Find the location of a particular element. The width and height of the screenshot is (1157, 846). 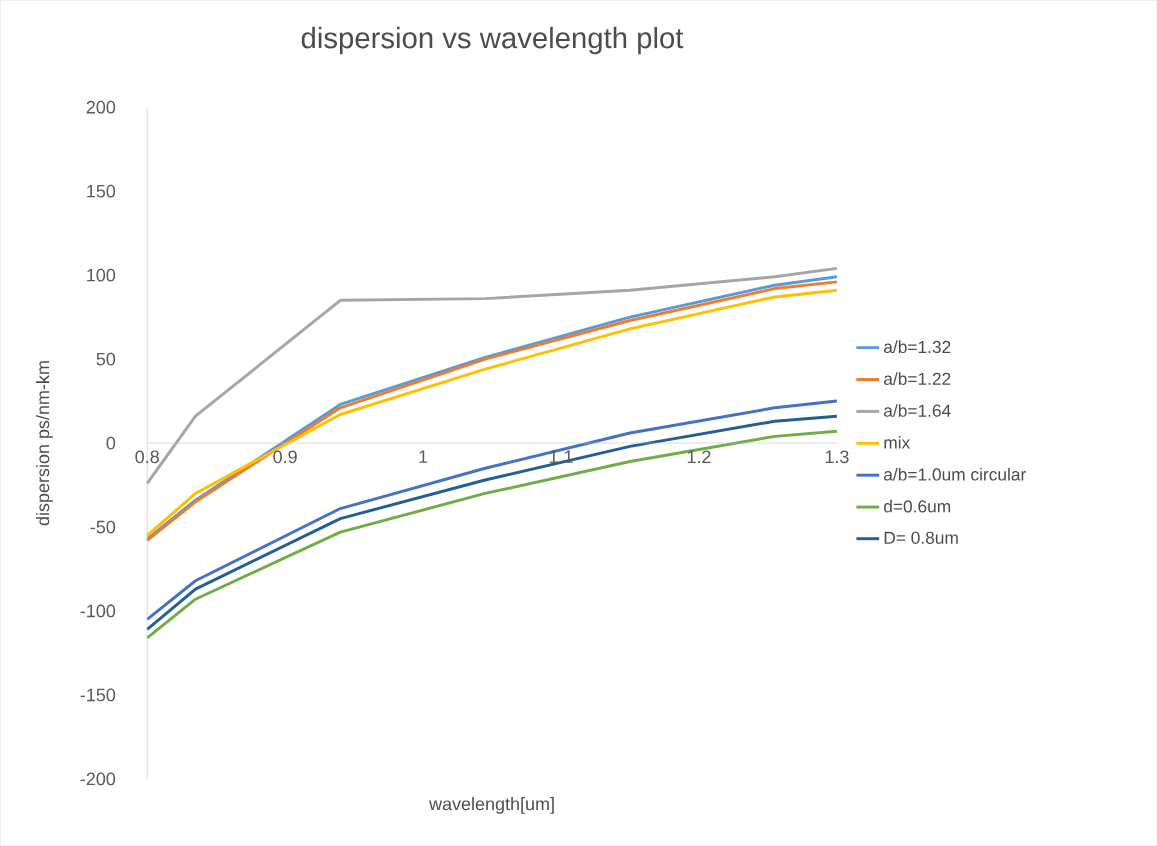

legend-label: a/b=1.0um circular is located at coordinates (955, 474).